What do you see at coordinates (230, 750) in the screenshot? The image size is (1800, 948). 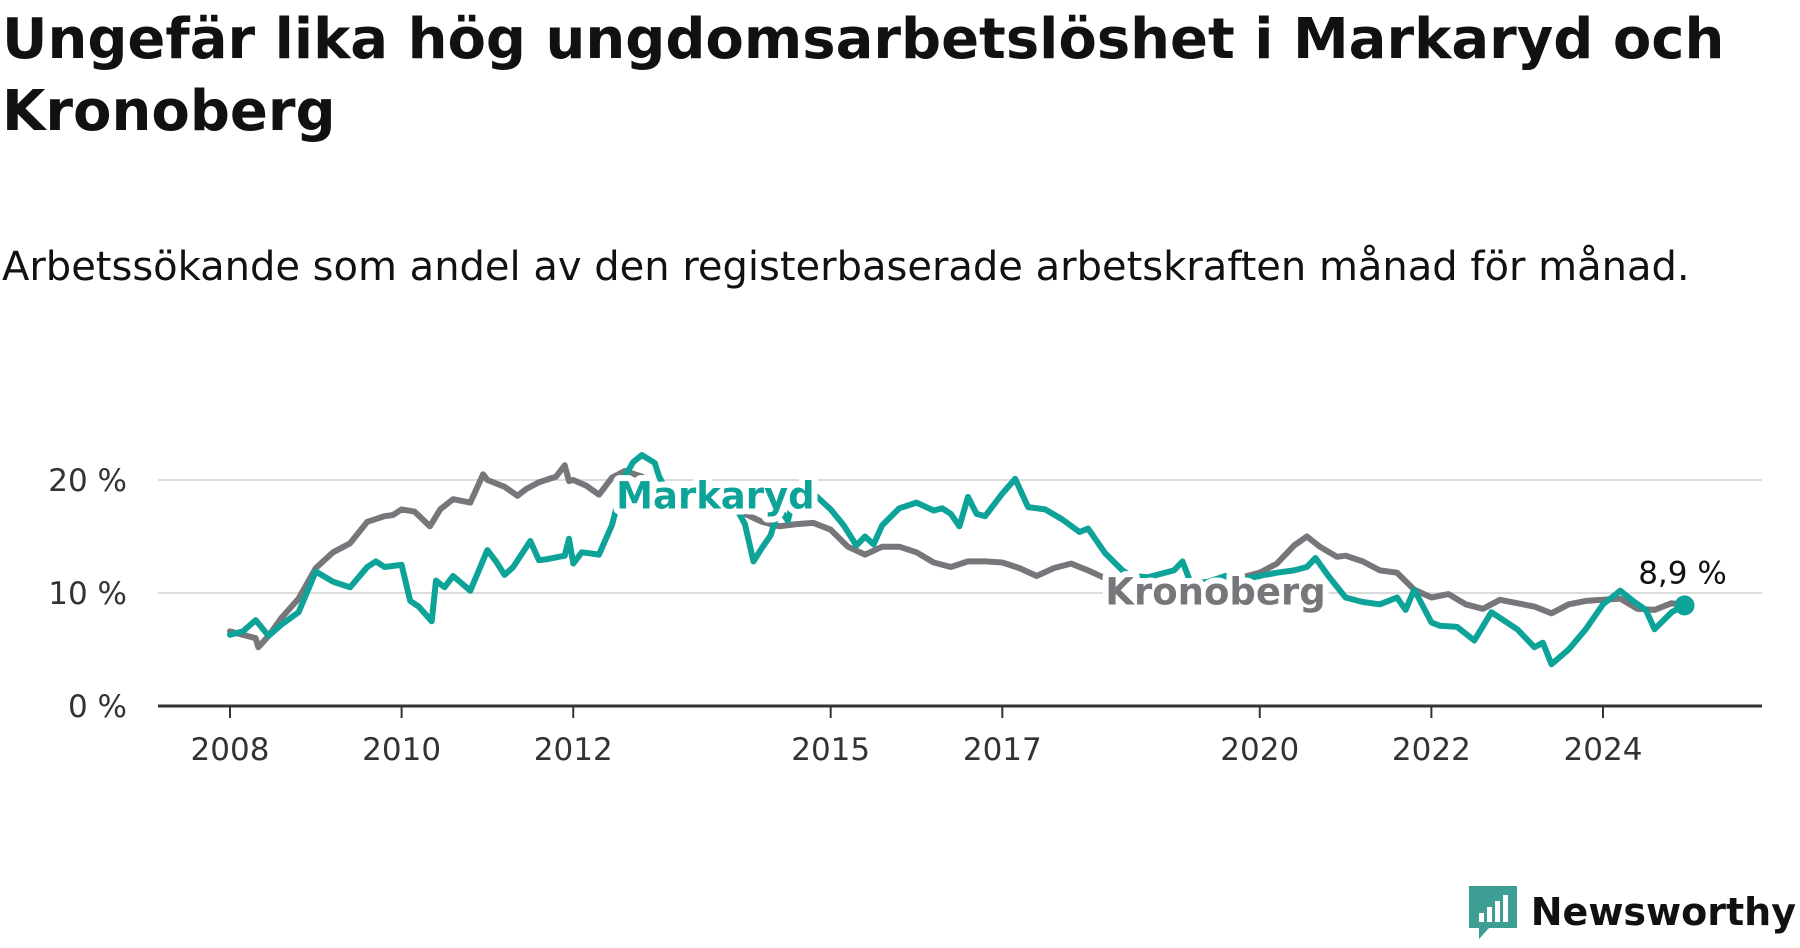 I see `x-tick-label: 2008` at bounding box center [230, 750].